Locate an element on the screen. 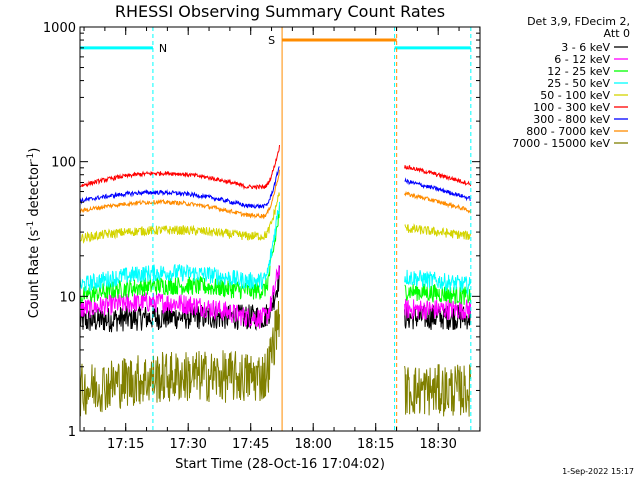 The image size is (640, 480). x-tick-label-4: 18:15 is located at coordinates (375, 444).